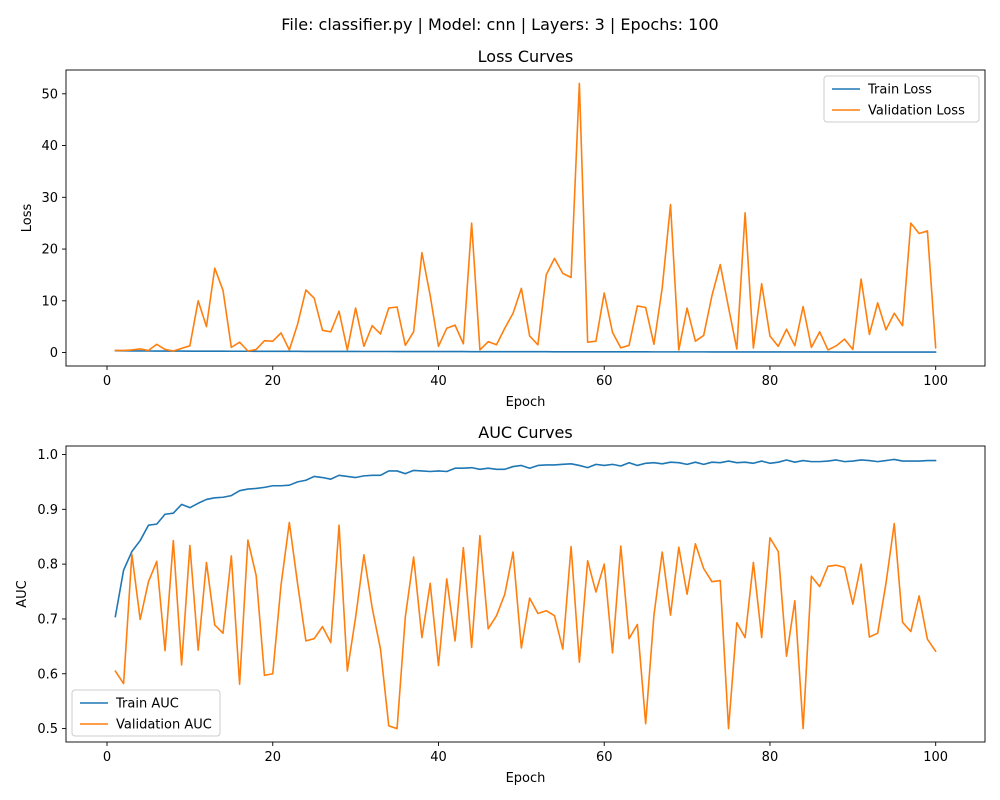 The image size is (1000, 800). I want to click on loss-xtick-label: 20, so click(272, 381).